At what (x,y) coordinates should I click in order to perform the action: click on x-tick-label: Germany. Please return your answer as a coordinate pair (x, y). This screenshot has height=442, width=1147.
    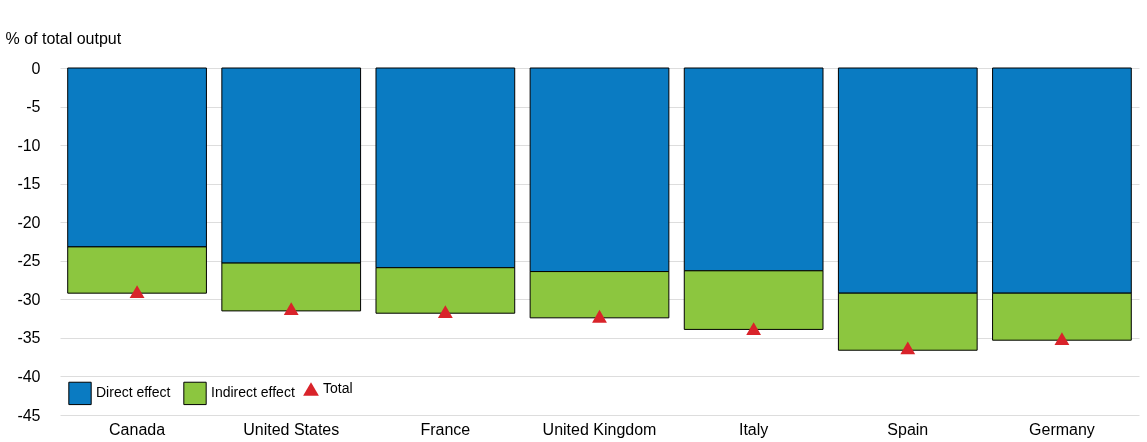
    Looking at the image, I should click on (1062, 429).